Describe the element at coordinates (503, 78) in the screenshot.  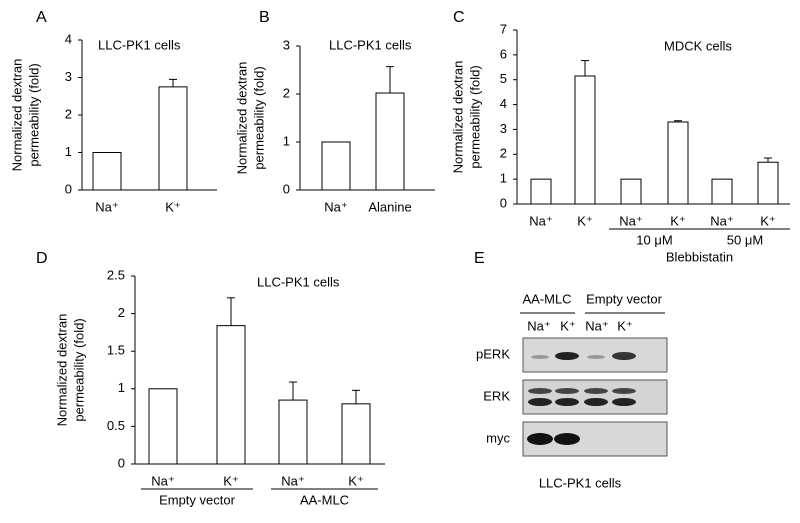
I see `y-tick-label: 5` at that location.